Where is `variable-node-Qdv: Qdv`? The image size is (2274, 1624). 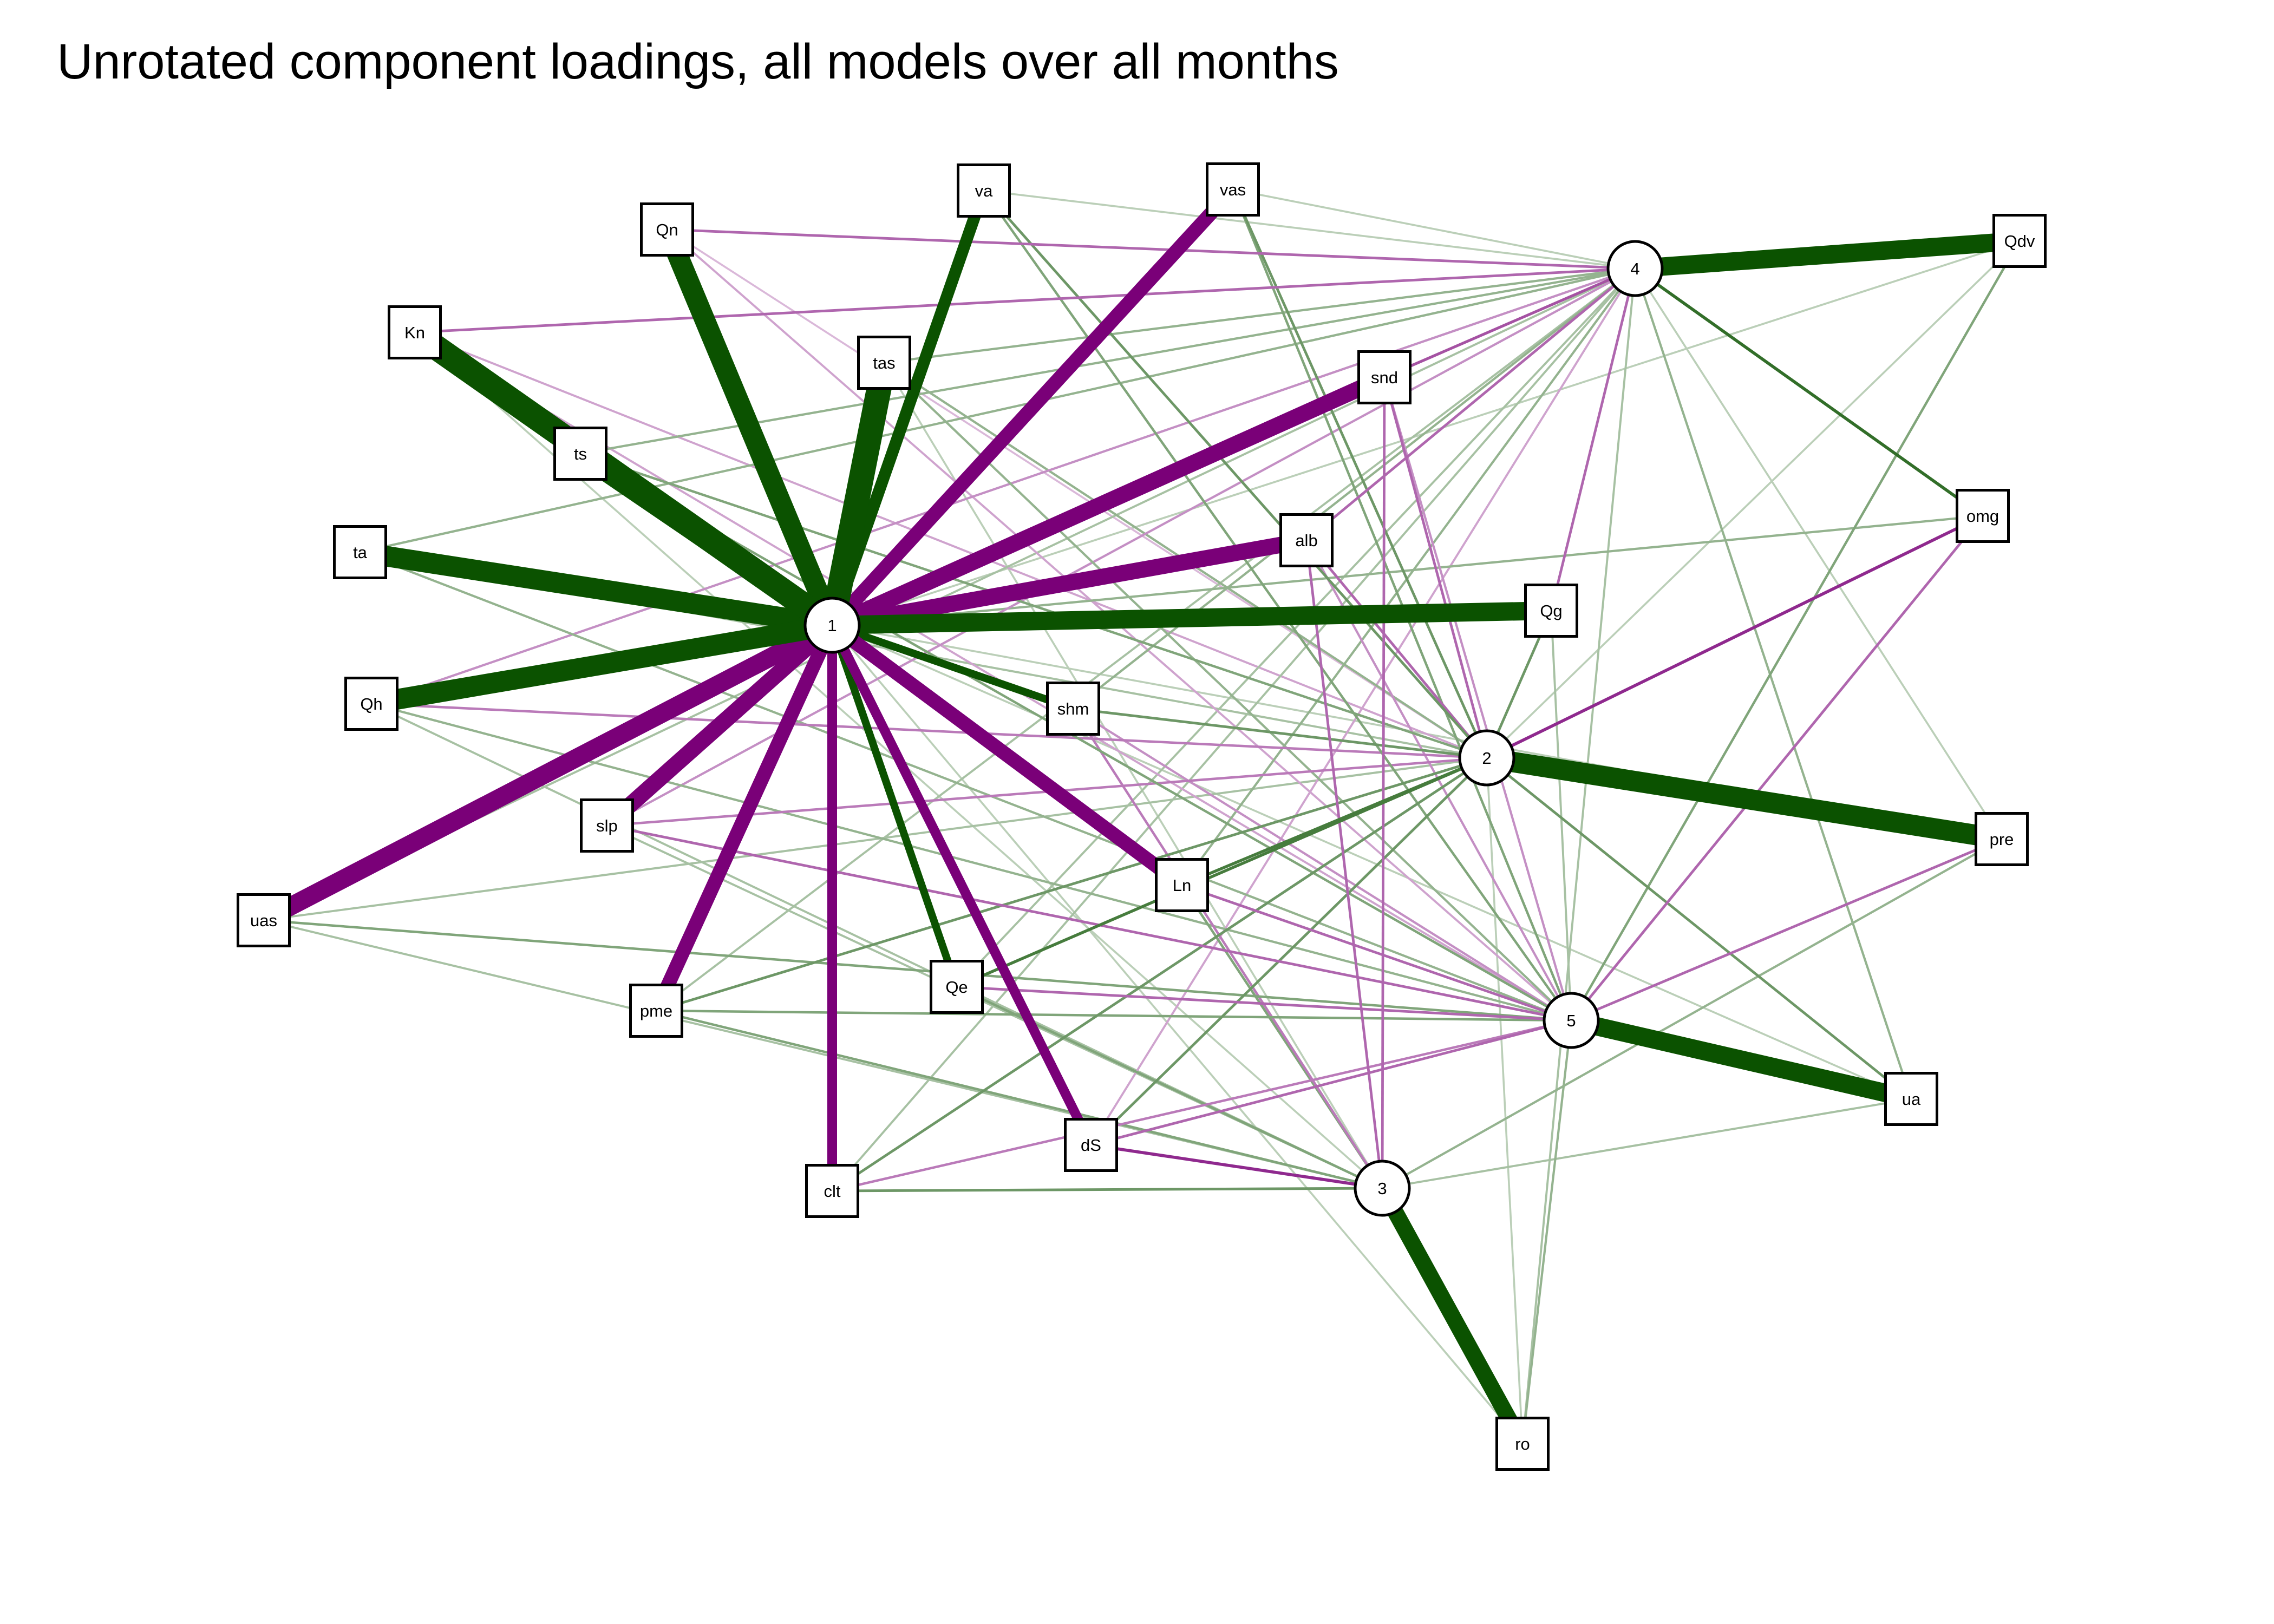
variable-node-Qdv: Qdv is located at coordinates (2020, 241).